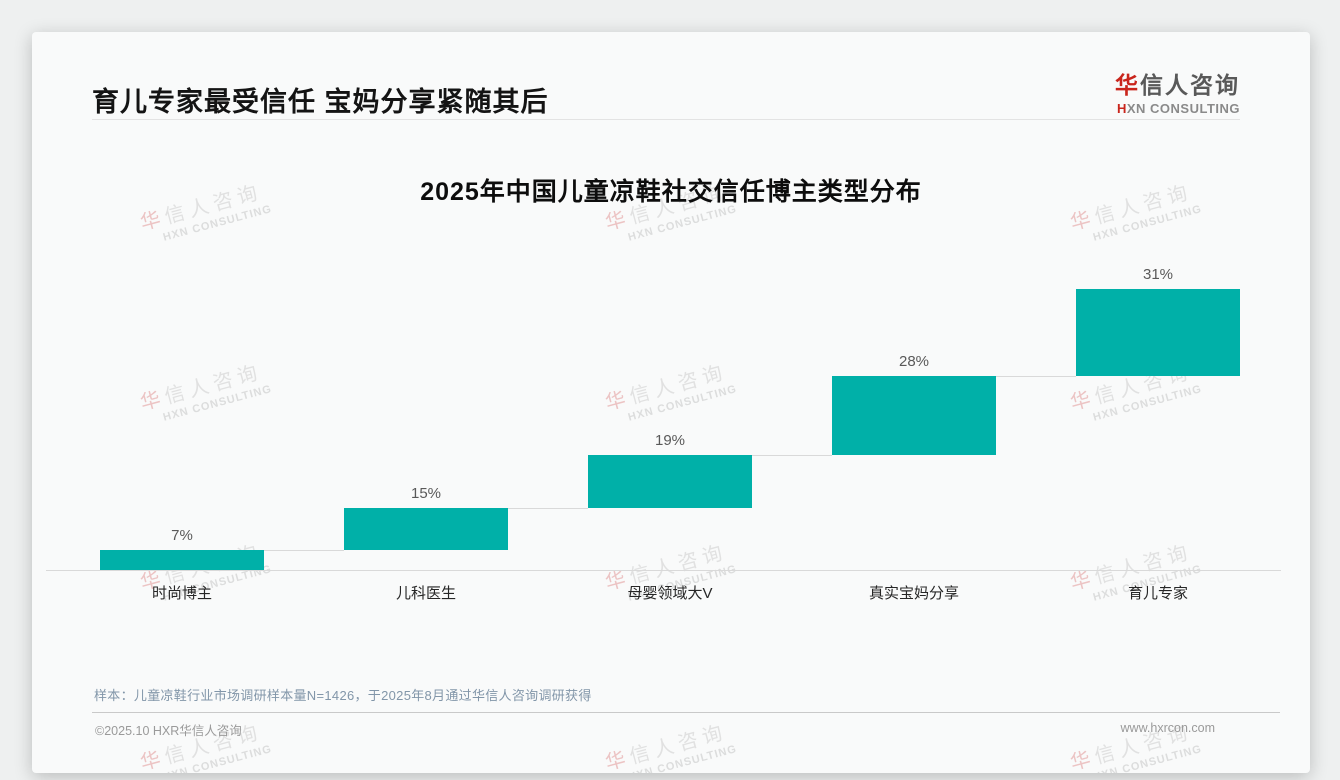 Image resolution: width=1340 pixels, height=780 pixels. Describe the element at coordinates (666, 119) in the screenshot. I see `header-divider` at that location.